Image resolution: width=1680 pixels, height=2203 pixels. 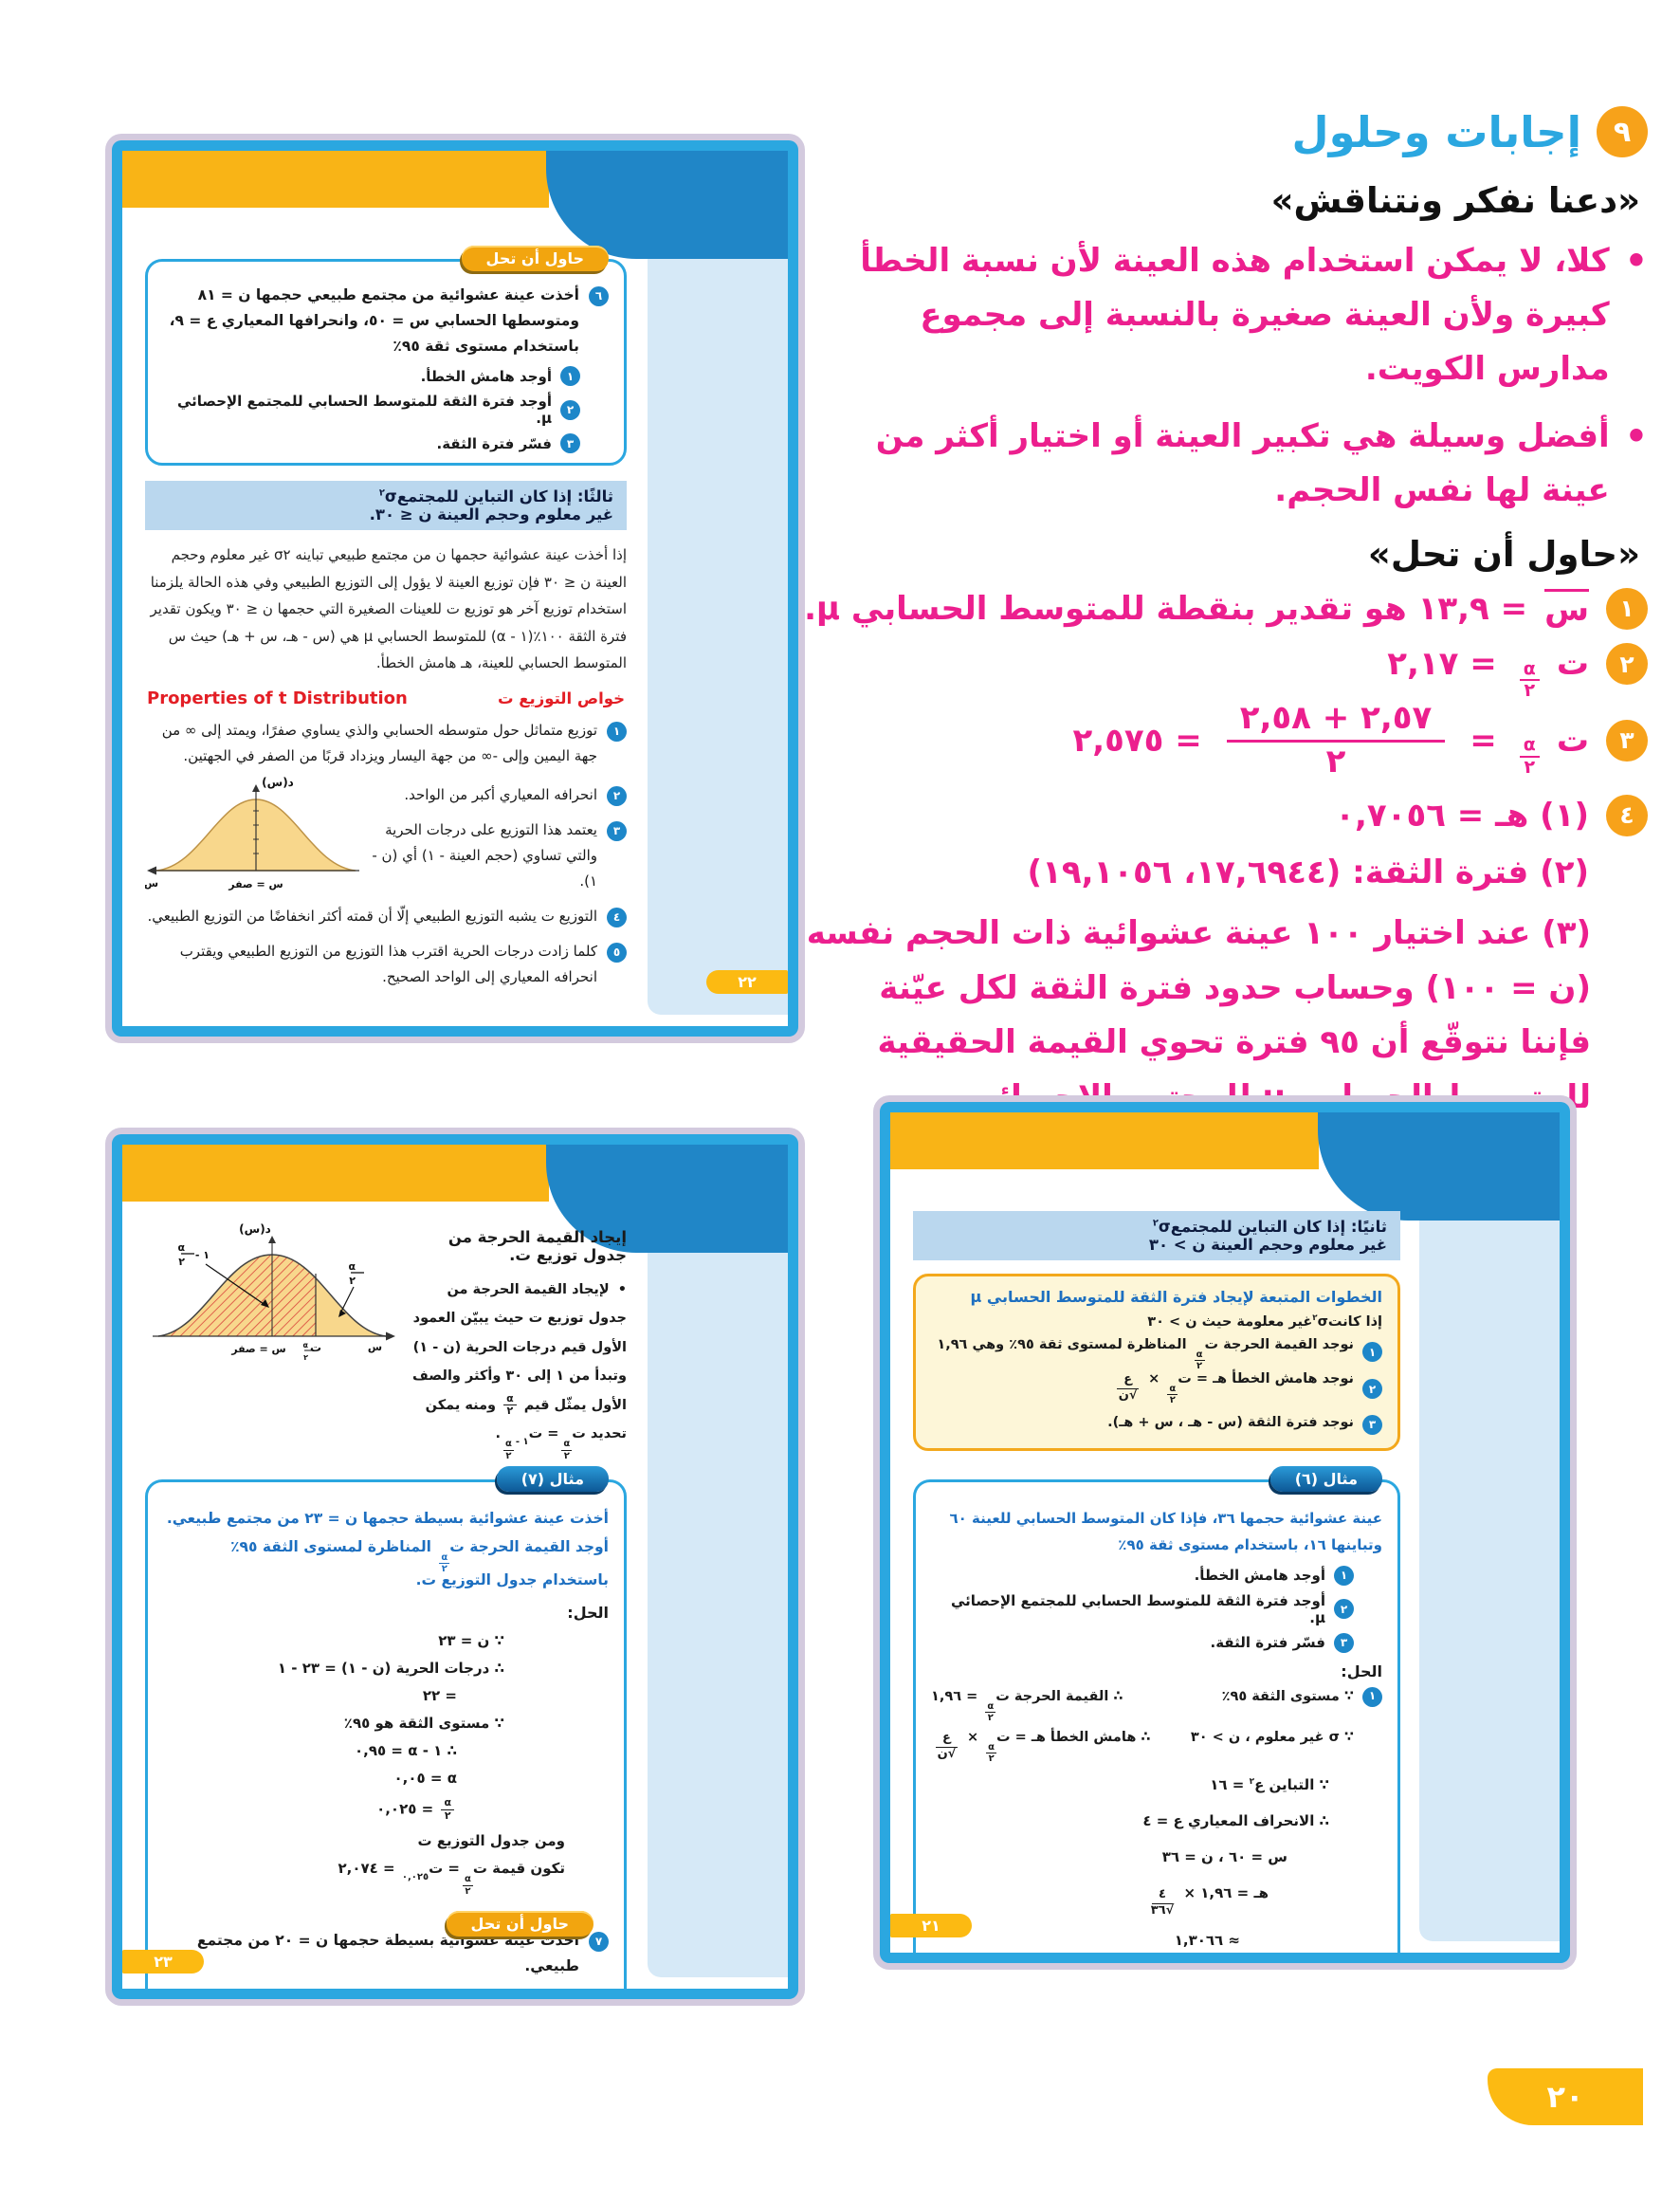 What do you see at coordinates (947, 1745) in the screenshot?
I see `std-over-sqrt-n: ع √ن` at bounding box center [947, 1745].